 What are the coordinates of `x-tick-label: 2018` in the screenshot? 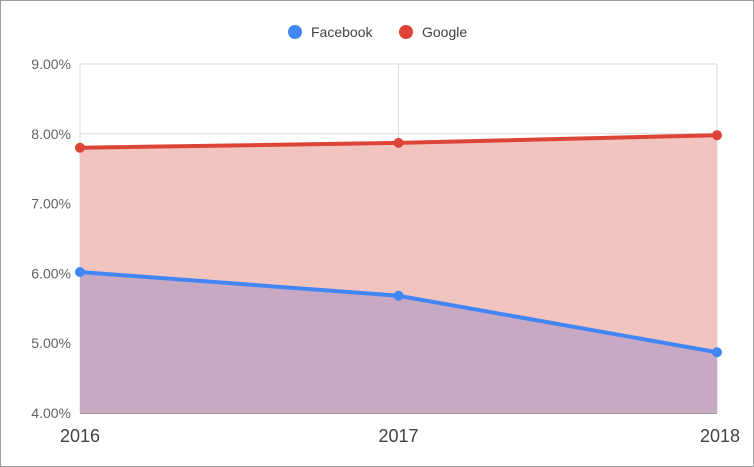 It's located at (720, 436).